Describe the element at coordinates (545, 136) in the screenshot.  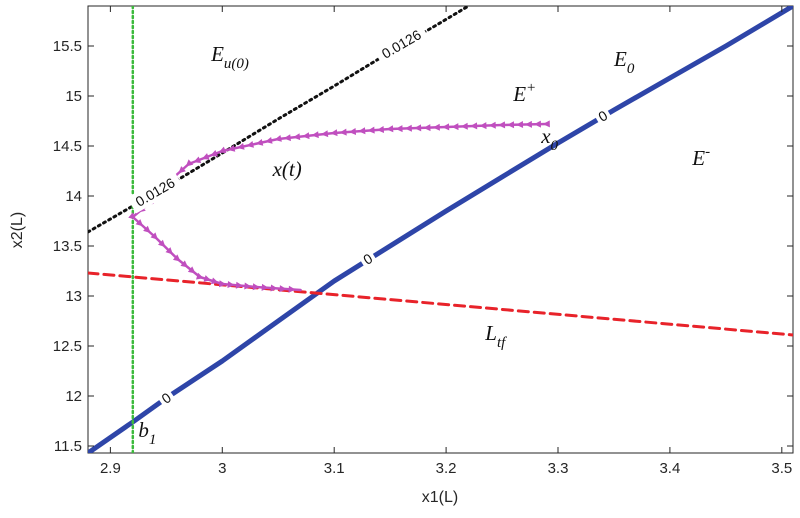
I see `annotation-main: x` at that location.